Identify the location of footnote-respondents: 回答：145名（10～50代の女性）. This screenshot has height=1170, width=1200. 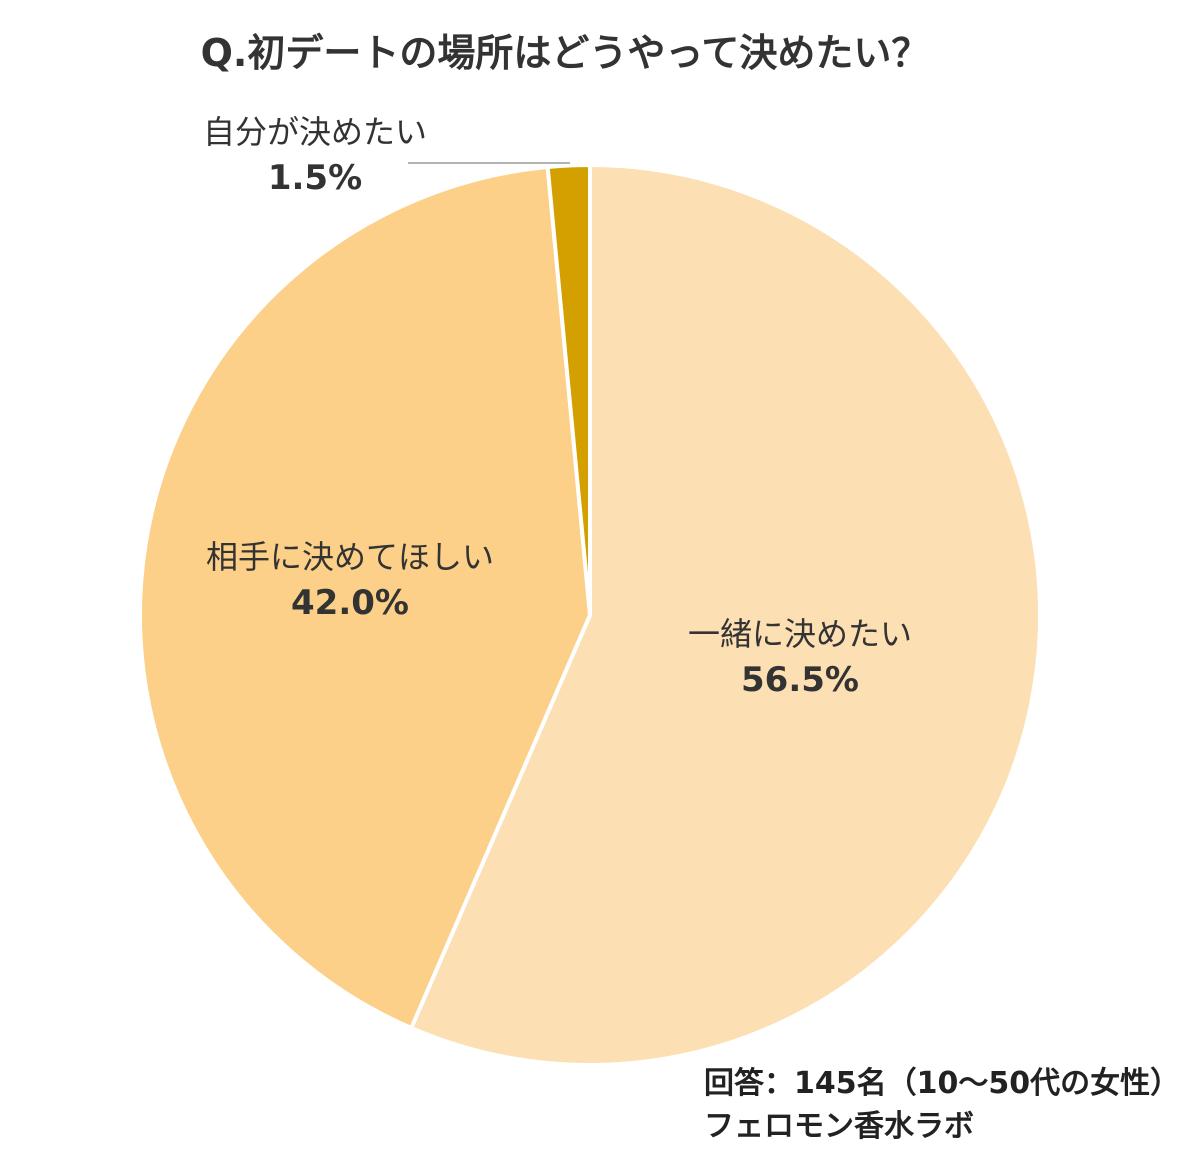
(942, 1083).